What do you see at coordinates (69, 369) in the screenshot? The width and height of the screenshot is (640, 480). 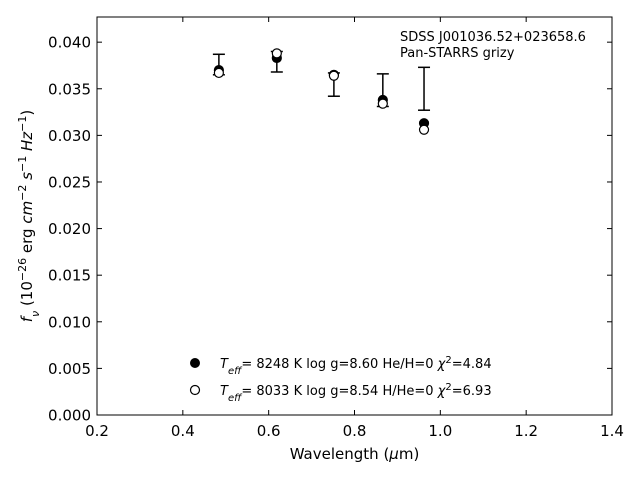 I see `y-tick-label: 0.005` at bounding box center [69, 369].